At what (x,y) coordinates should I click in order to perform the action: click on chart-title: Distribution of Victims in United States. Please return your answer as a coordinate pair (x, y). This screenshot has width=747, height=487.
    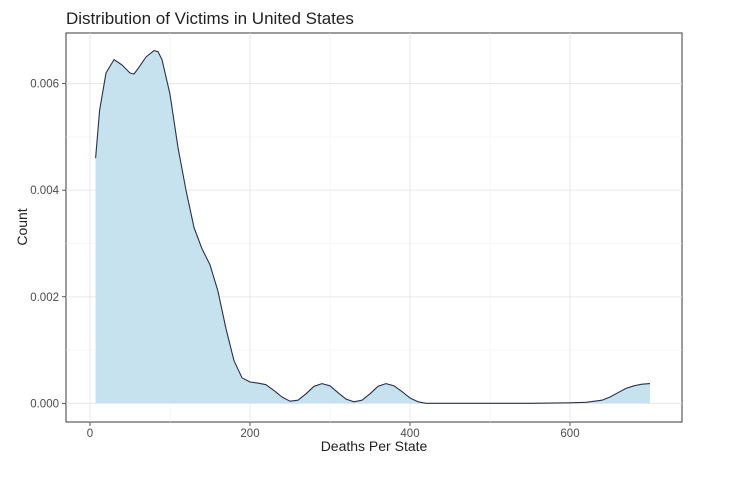
    Looking at the image, I should click on (210, 18).